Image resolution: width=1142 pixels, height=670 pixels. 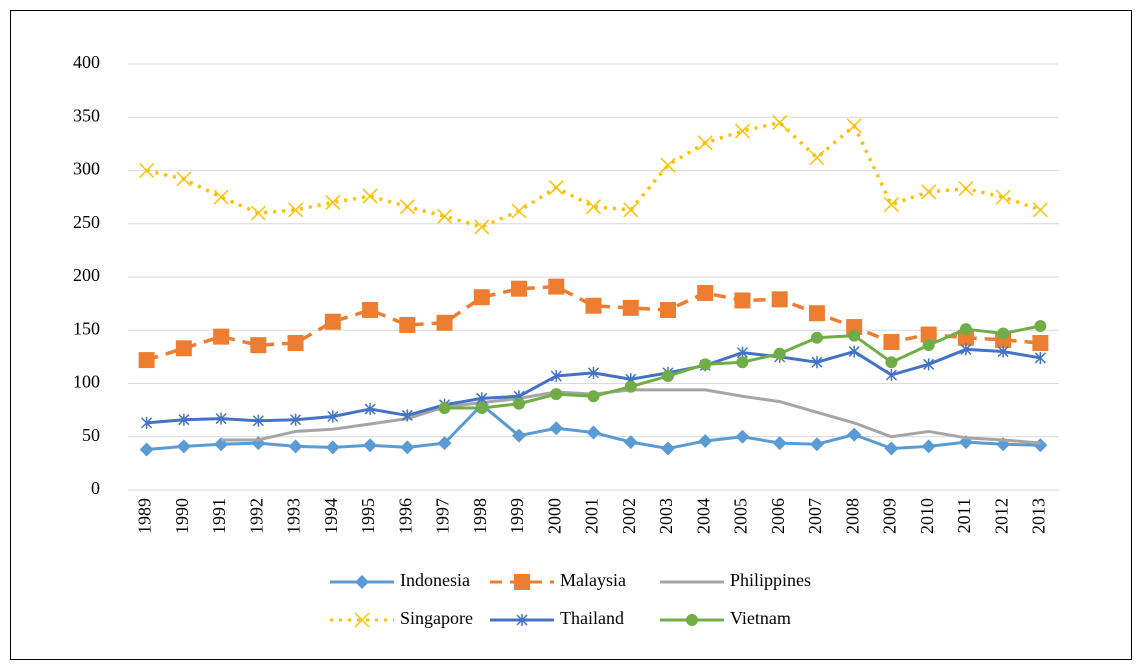 I want to click on x-tick-label: 2009, so click(x=890, y=516).